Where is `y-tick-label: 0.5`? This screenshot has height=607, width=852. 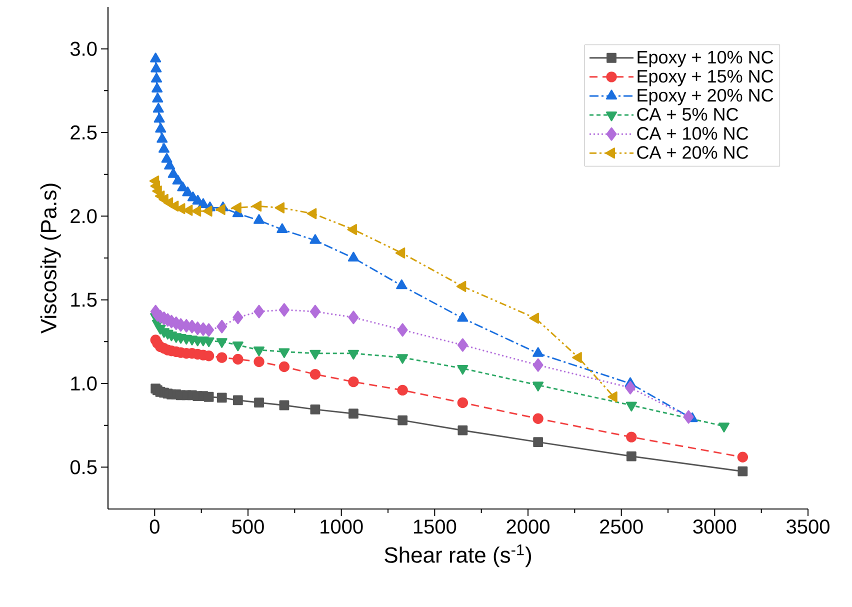 y-tick-label: 0.5 is located at coordinates (83, 467).